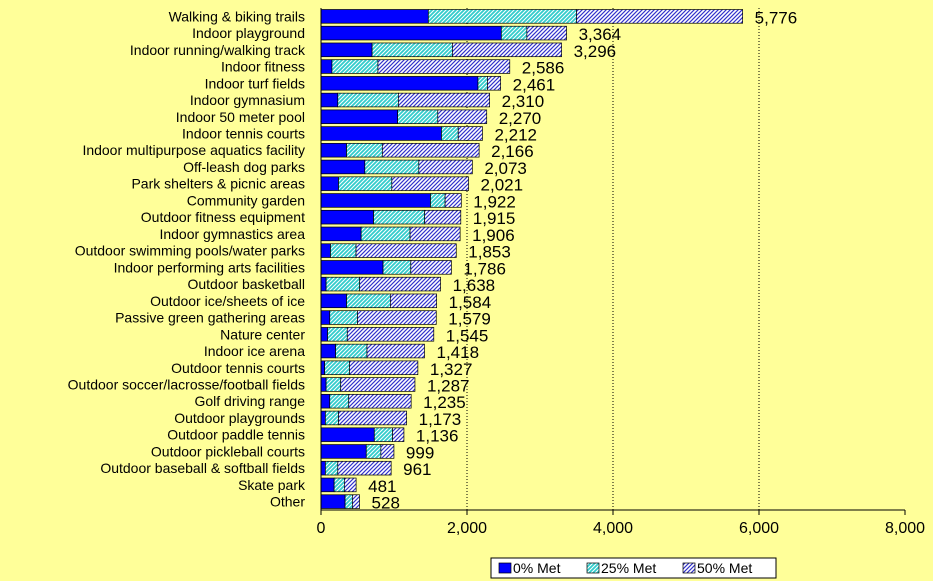 The image size is (933, 581). I want to click on category-label: Passive green gathering areas, so click(210, 318).